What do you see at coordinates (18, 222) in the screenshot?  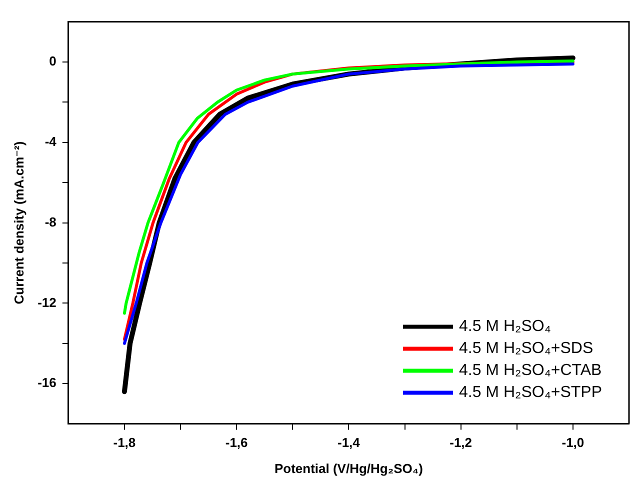 I see `y-axis-title: Current density (mA.cm⁻²)` at bounding box center [18, 222].